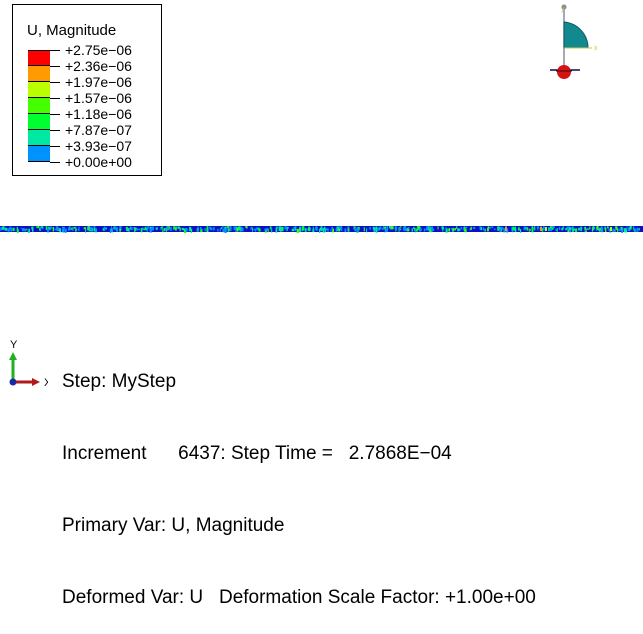 The image size is (643, 634). I want to click on mesh-strip, so click(321, 229).